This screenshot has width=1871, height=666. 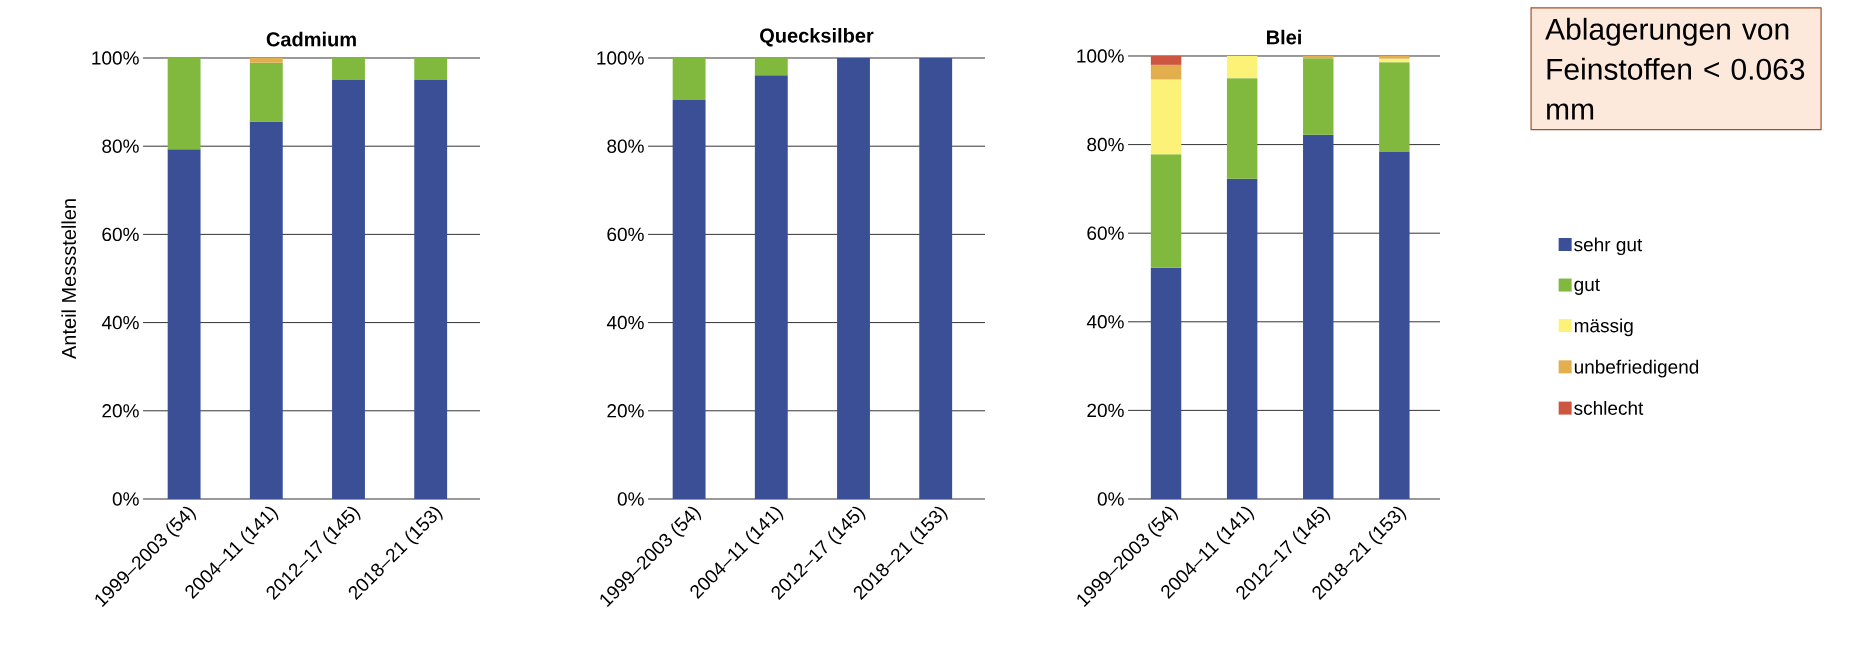 I want to click on text: Ablagerungen von Feinstoffen < 0.063 mm, so click(x=1675, y=68).